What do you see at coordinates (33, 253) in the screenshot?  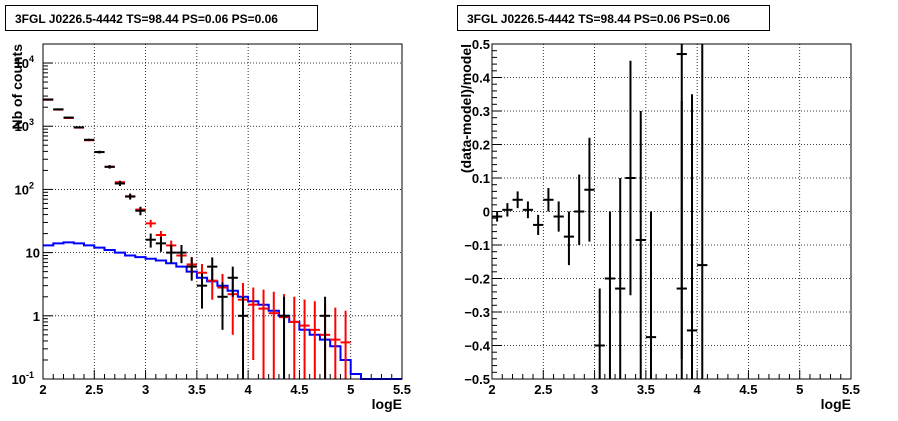 I see `y-tick-label: 10` at bounding box center [33, 253].